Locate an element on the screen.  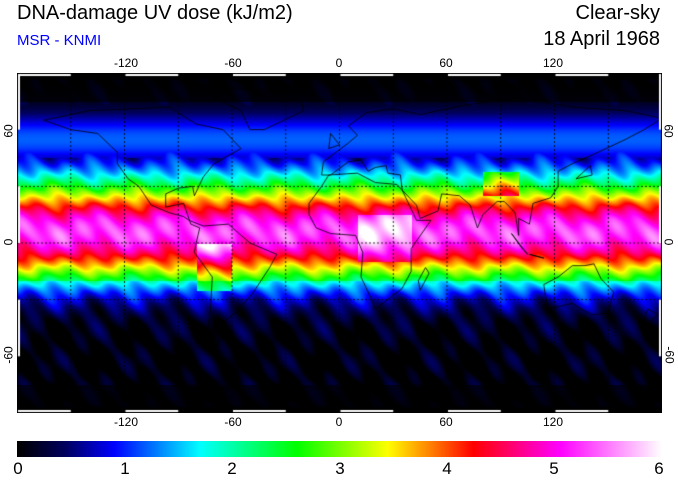
colorbar-label: 6 is located at coordinates (659, 468).